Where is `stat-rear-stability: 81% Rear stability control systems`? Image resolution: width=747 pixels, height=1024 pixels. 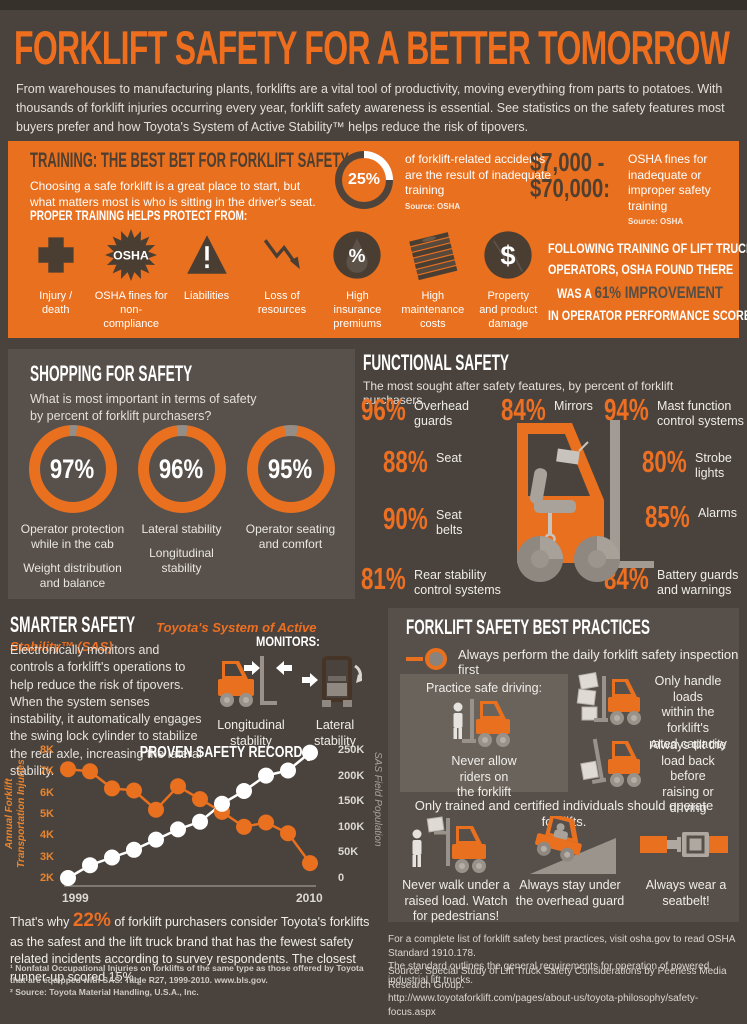 stat-rear-stability: 81% Rear stability control systems is located at coordinates (431, 579).